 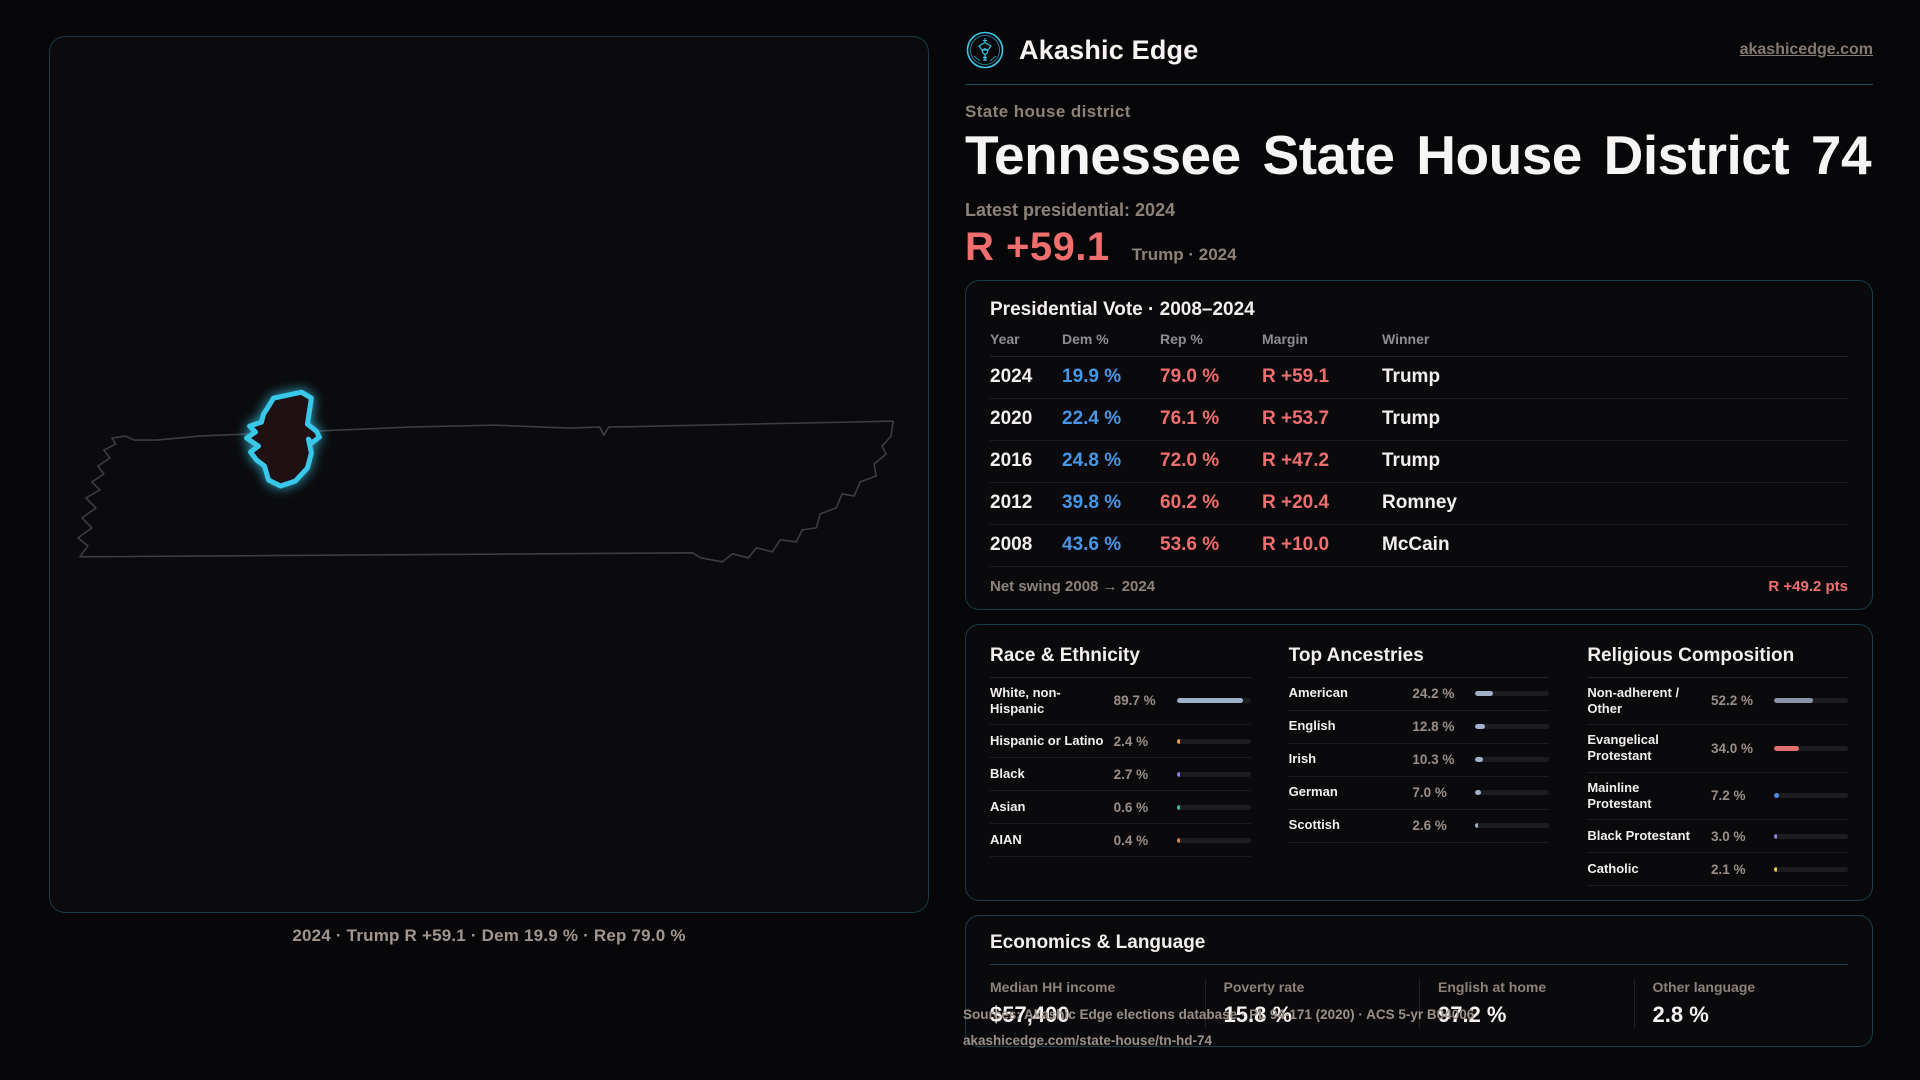 What do you see at coordinates (1097, 1003) in the screenshot?
I see `median-income-stat: Median HH income $57,400` at bounding box center [1097, 1003].